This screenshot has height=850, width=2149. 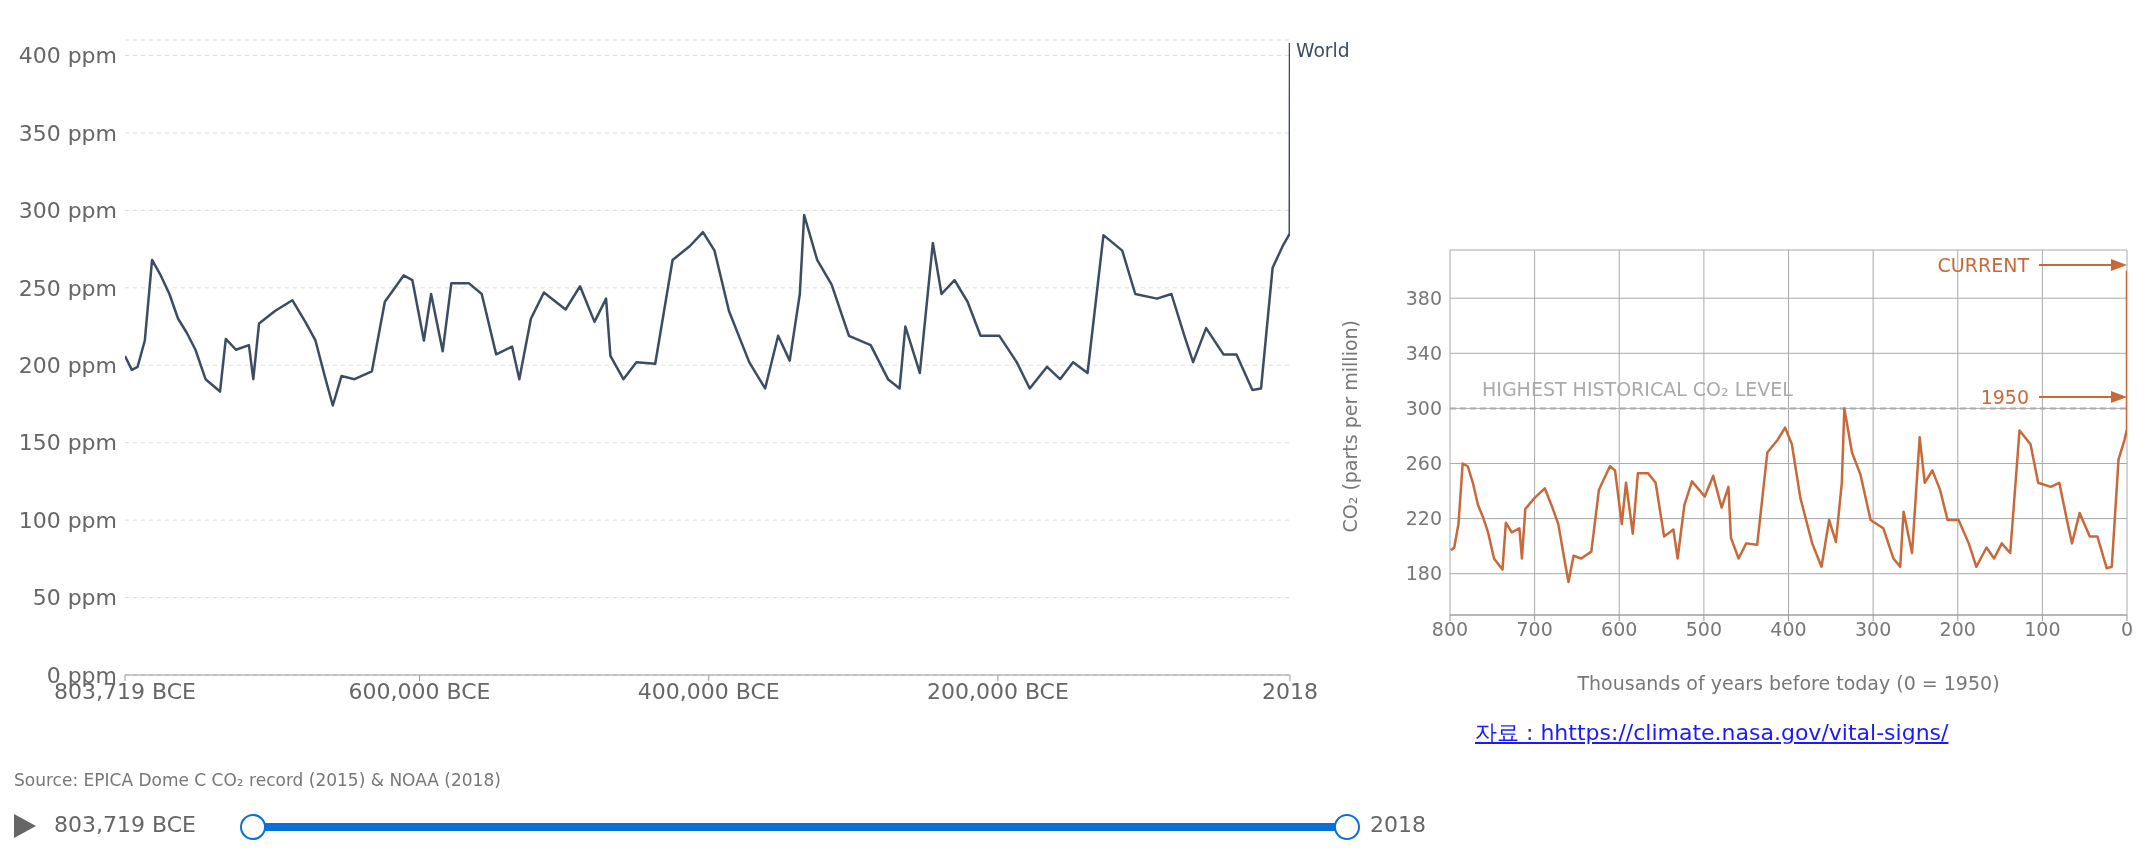 I want to click on y-tick-label: 180, so click(x=1423, y=573).